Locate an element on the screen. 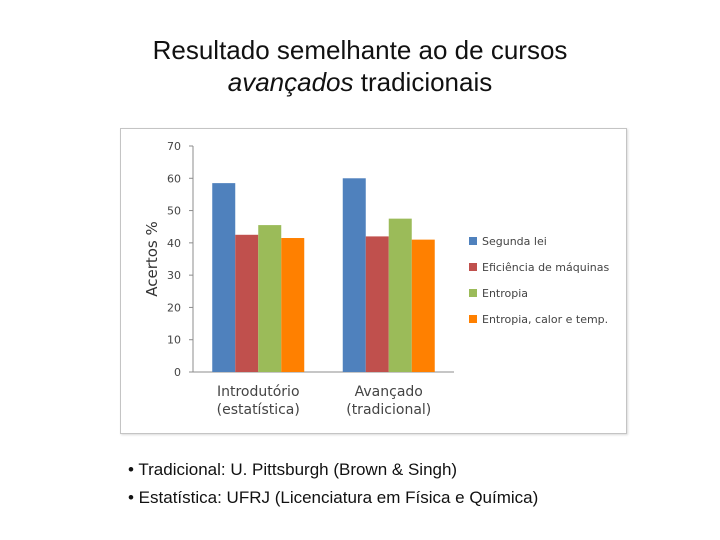 The image size is (720, 540). y-tick-label: 60 is located at coordinates (174, 178).